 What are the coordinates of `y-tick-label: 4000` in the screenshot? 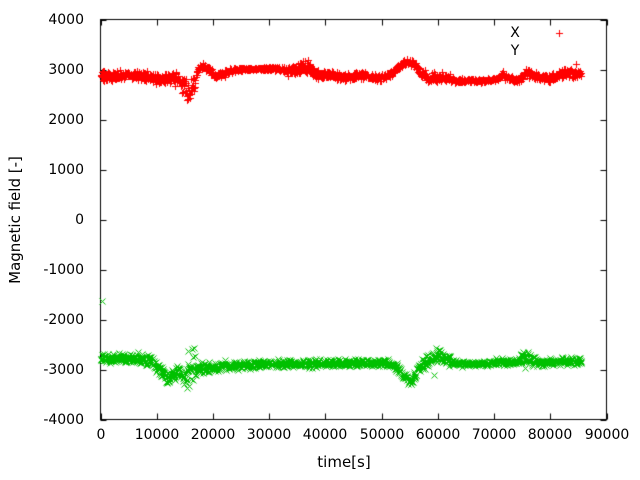 It's located at (66, 20).